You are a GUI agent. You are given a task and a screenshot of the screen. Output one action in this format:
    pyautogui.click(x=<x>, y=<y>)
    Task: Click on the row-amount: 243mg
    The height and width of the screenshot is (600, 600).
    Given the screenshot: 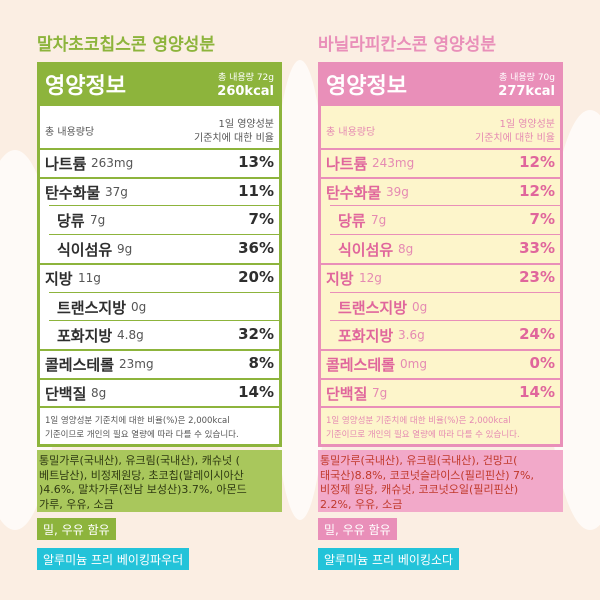 What is the action you would take?
    pyautogui.click(x=393, y=163)
    